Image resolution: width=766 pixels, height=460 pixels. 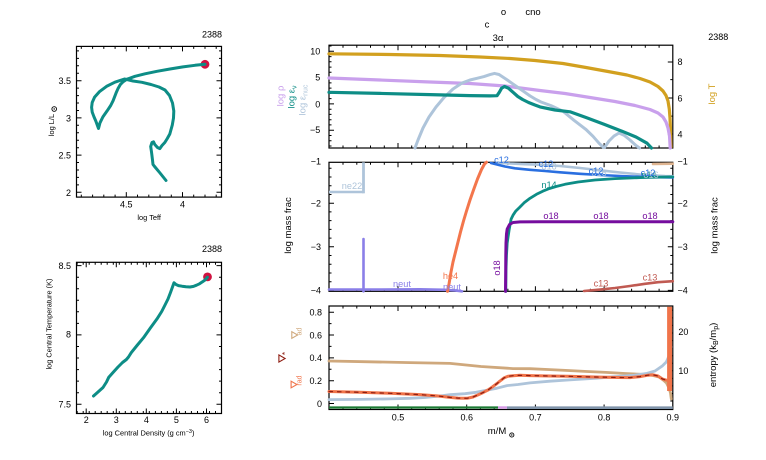 What do you see at coordinates (149, 433) in the screenshot?
I see `svg-text: log Central Density (g cm−3)` at bounding box center [149, 433].